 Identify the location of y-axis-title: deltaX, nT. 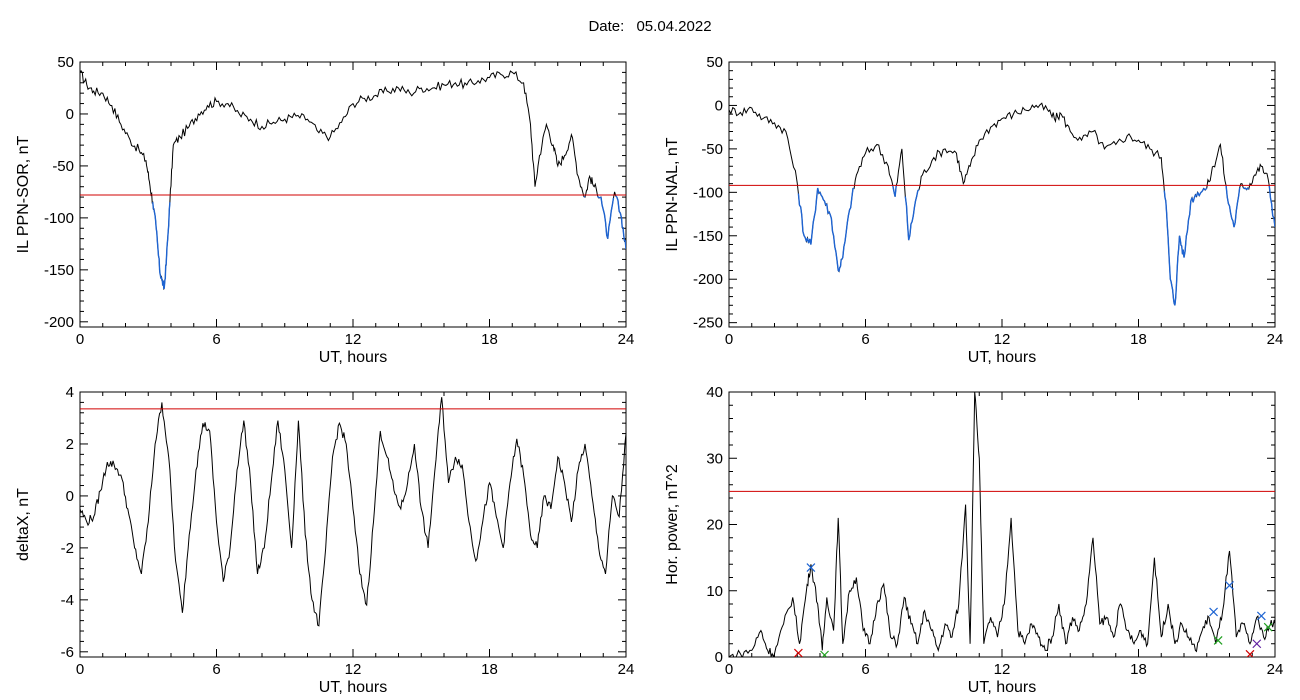
(23, 524).